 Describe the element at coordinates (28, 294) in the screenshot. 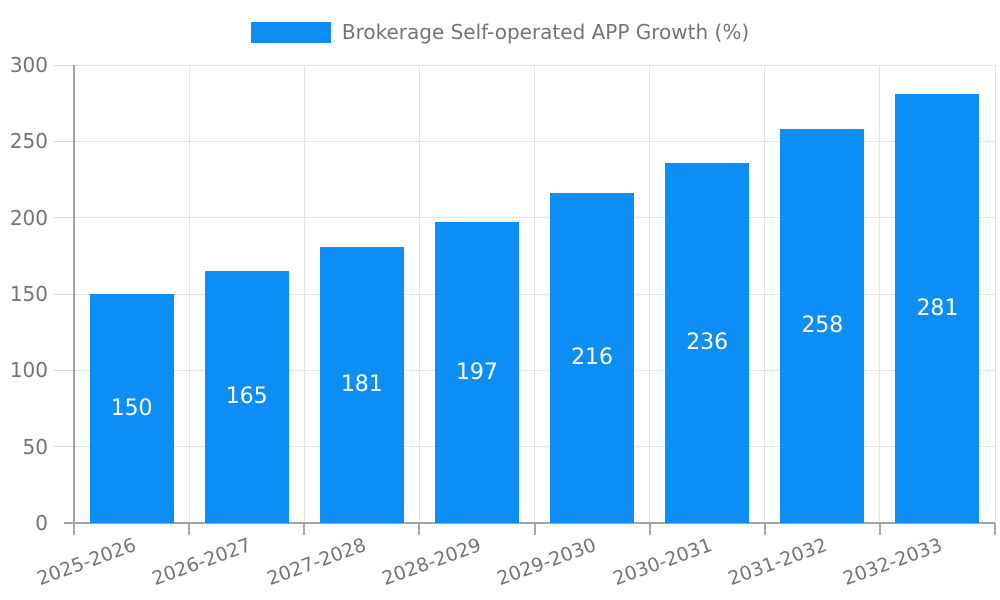

I see `y-axis-tick-label: 150` at that location.